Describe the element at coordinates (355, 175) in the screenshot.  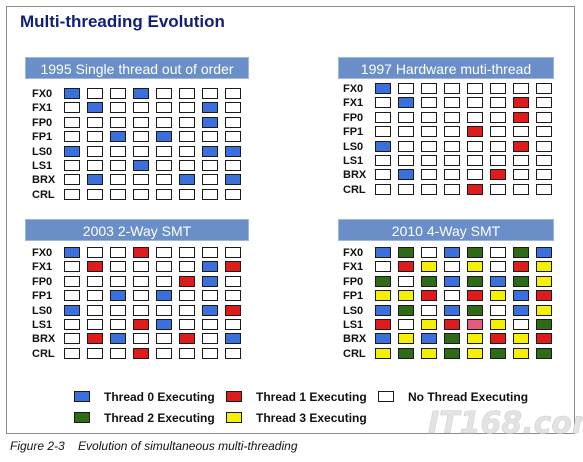
I see `row-label-brx: BRX` at that location.